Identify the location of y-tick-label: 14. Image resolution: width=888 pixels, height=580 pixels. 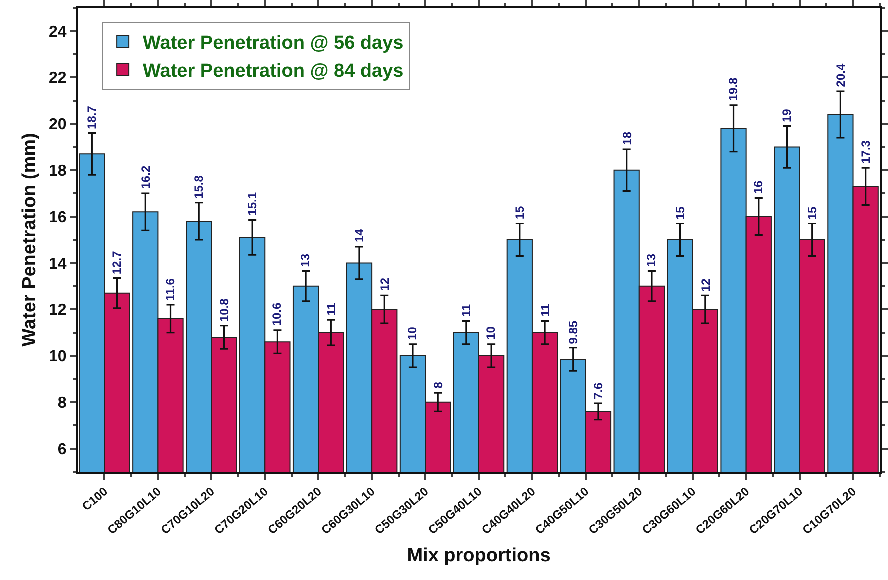
(58, 264).